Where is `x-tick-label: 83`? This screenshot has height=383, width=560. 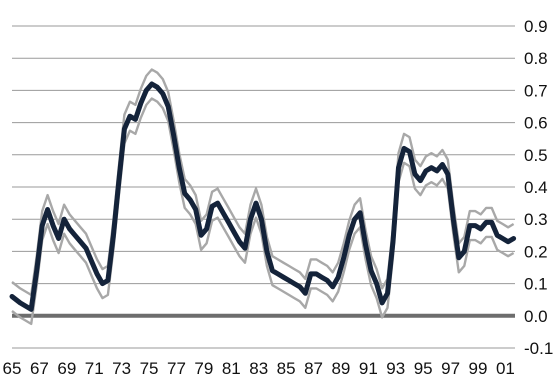
x-tick-label: 83 is located at coordinates (258, 368).